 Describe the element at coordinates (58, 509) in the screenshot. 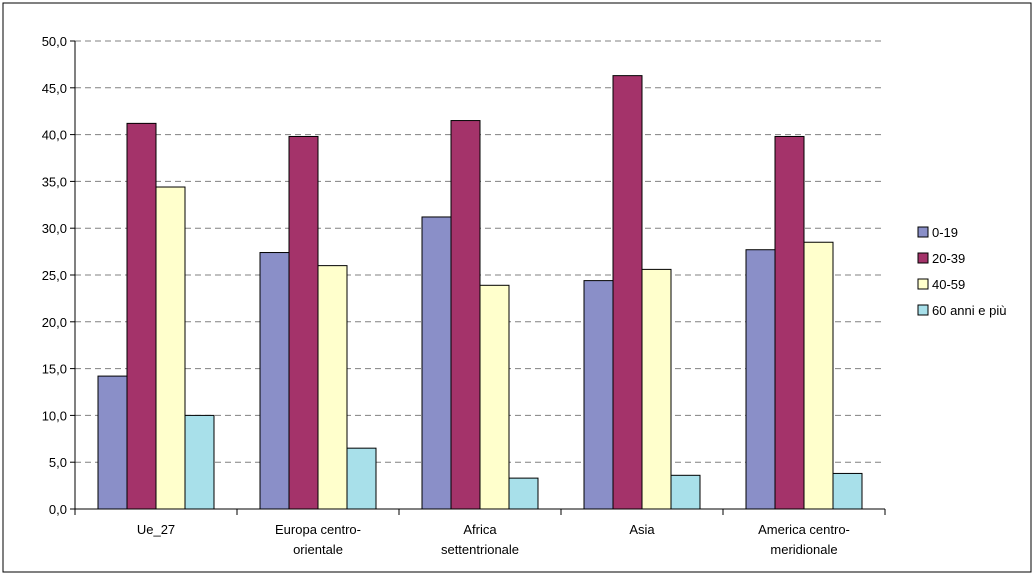

I see `y-tick-label: 0,0` at that location.